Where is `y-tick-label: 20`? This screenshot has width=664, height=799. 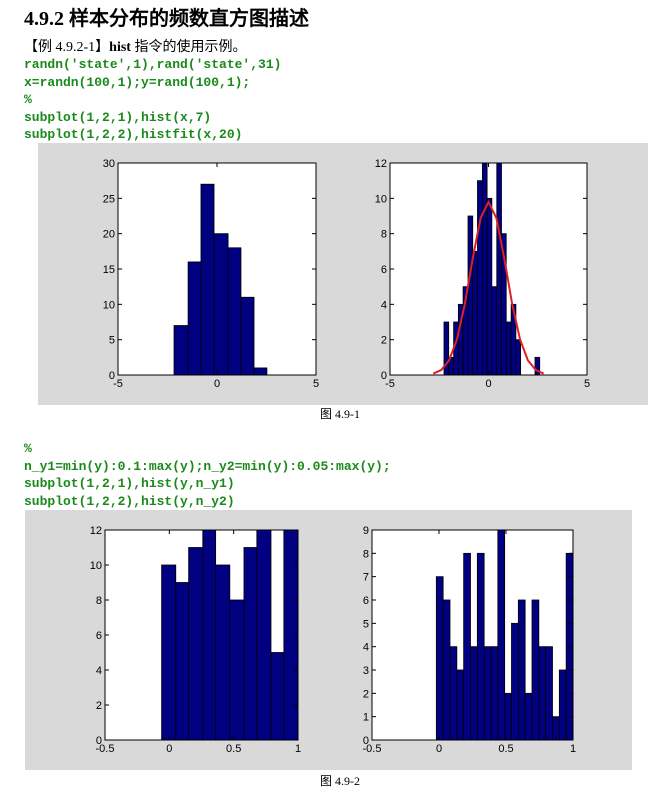
y-tick-label: 20 is located at coordinates (109, 235).